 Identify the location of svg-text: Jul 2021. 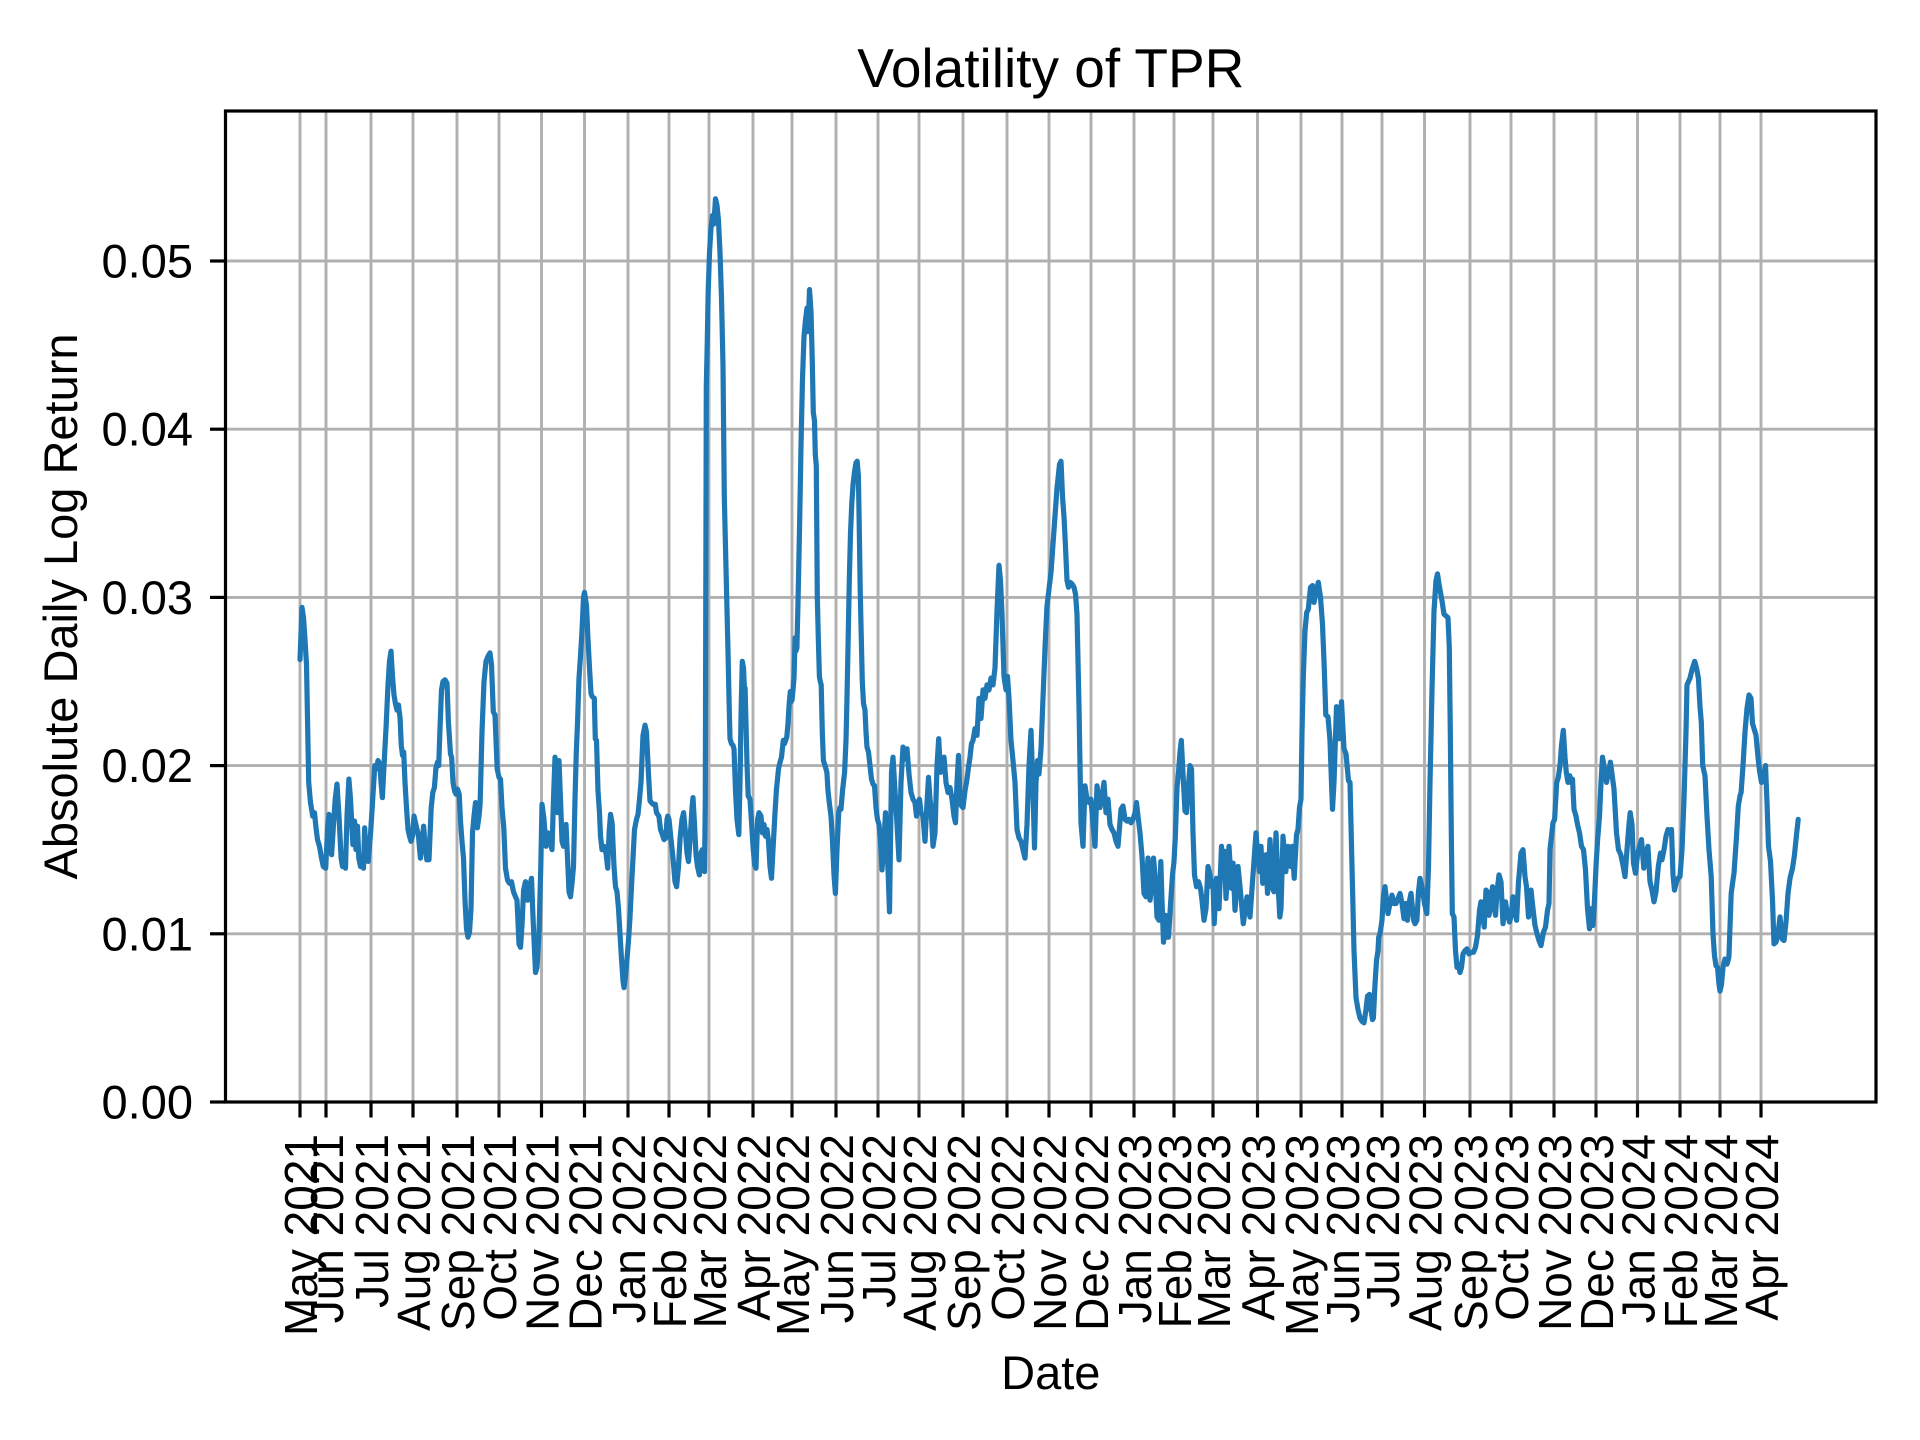
(372, 1221).